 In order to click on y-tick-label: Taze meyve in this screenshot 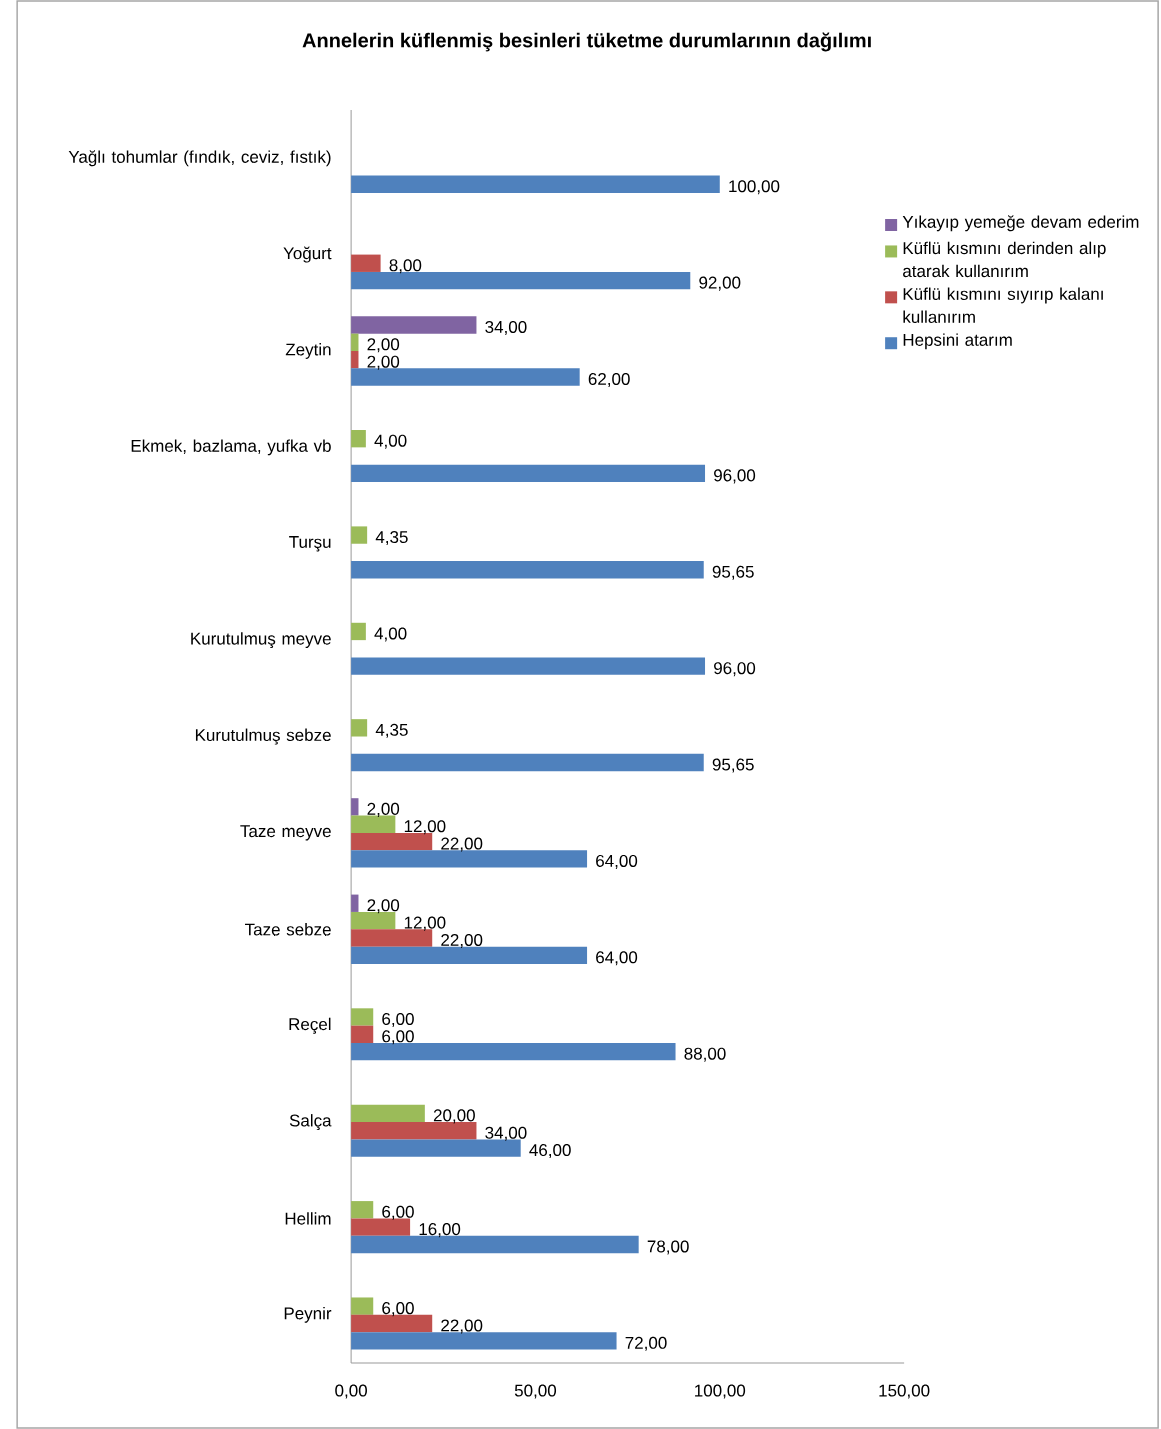, I will do `click(285, 833)`.